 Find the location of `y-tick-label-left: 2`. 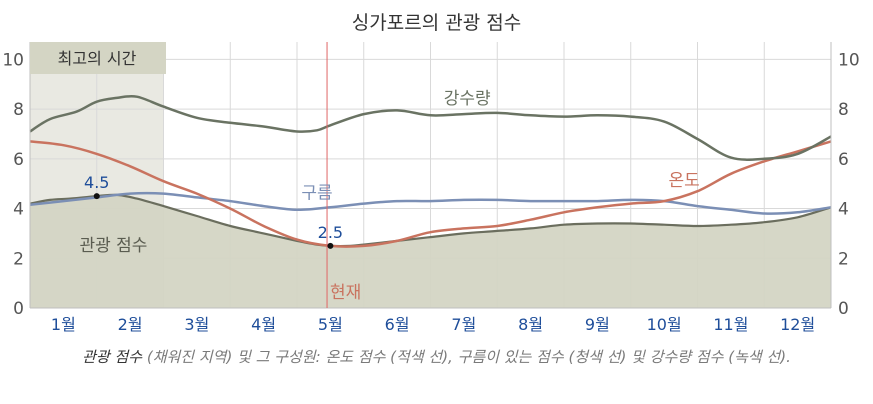

y-tick-label-left: 2 is located at coordinates (18, 259).